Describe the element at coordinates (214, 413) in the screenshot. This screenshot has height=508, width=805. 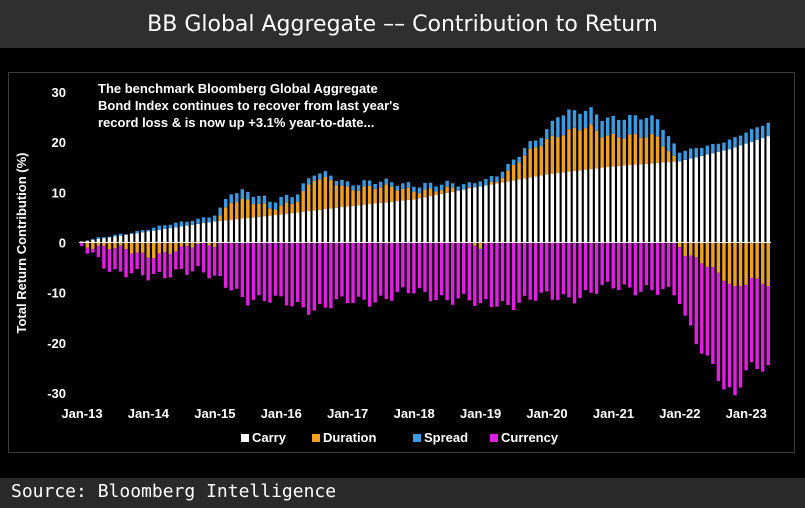
I see `x-tick-label: Jan-15` at that location.